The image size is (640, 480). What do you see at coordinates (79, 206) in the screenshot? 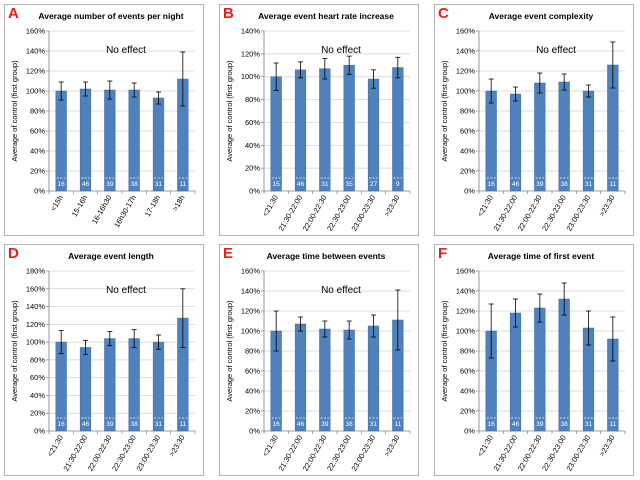
I see `x-tick-label: 15-16h` at bounding box center [79, 206].